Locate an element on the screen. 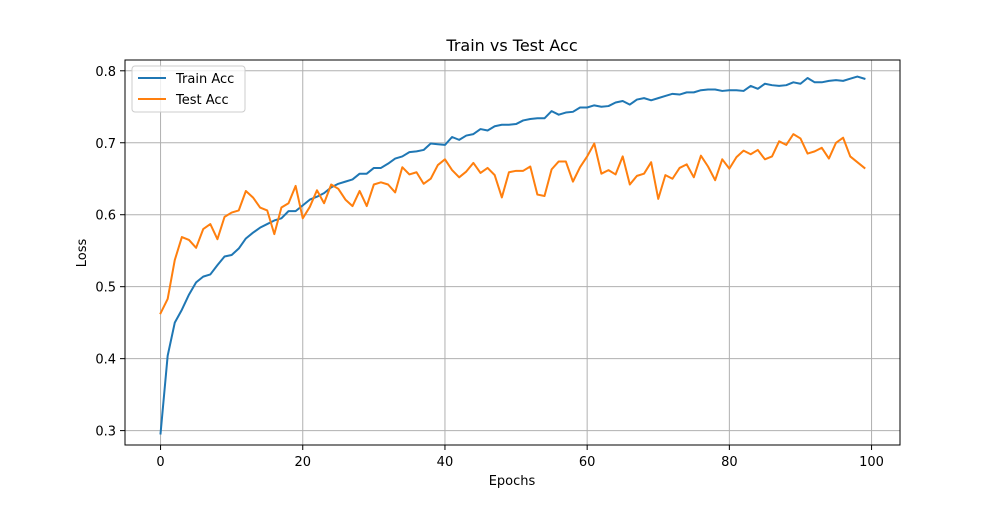  y-tick-label: 0.5 is located at coordinates (105, 288).